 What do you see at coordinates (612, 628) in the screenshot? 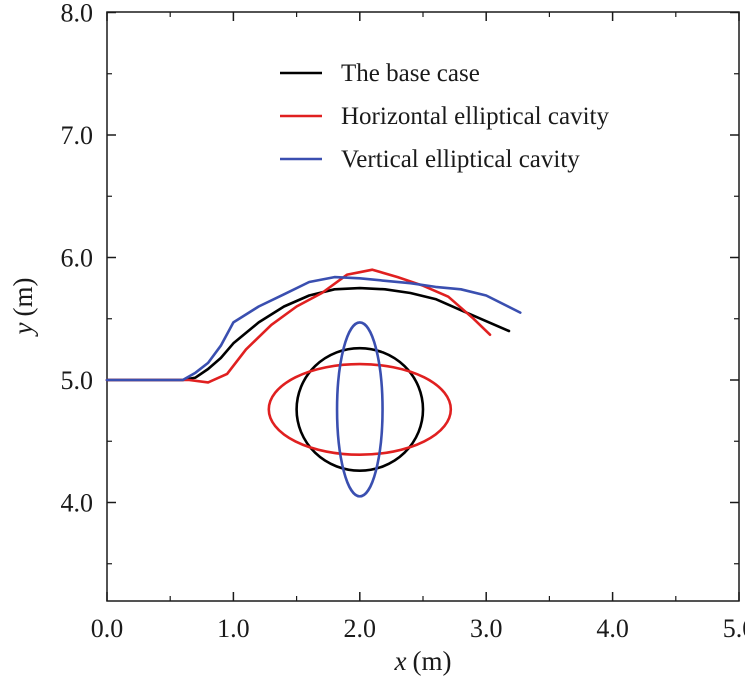
I see `x-tick-label: 4.0` at bounding box center [612, 628].